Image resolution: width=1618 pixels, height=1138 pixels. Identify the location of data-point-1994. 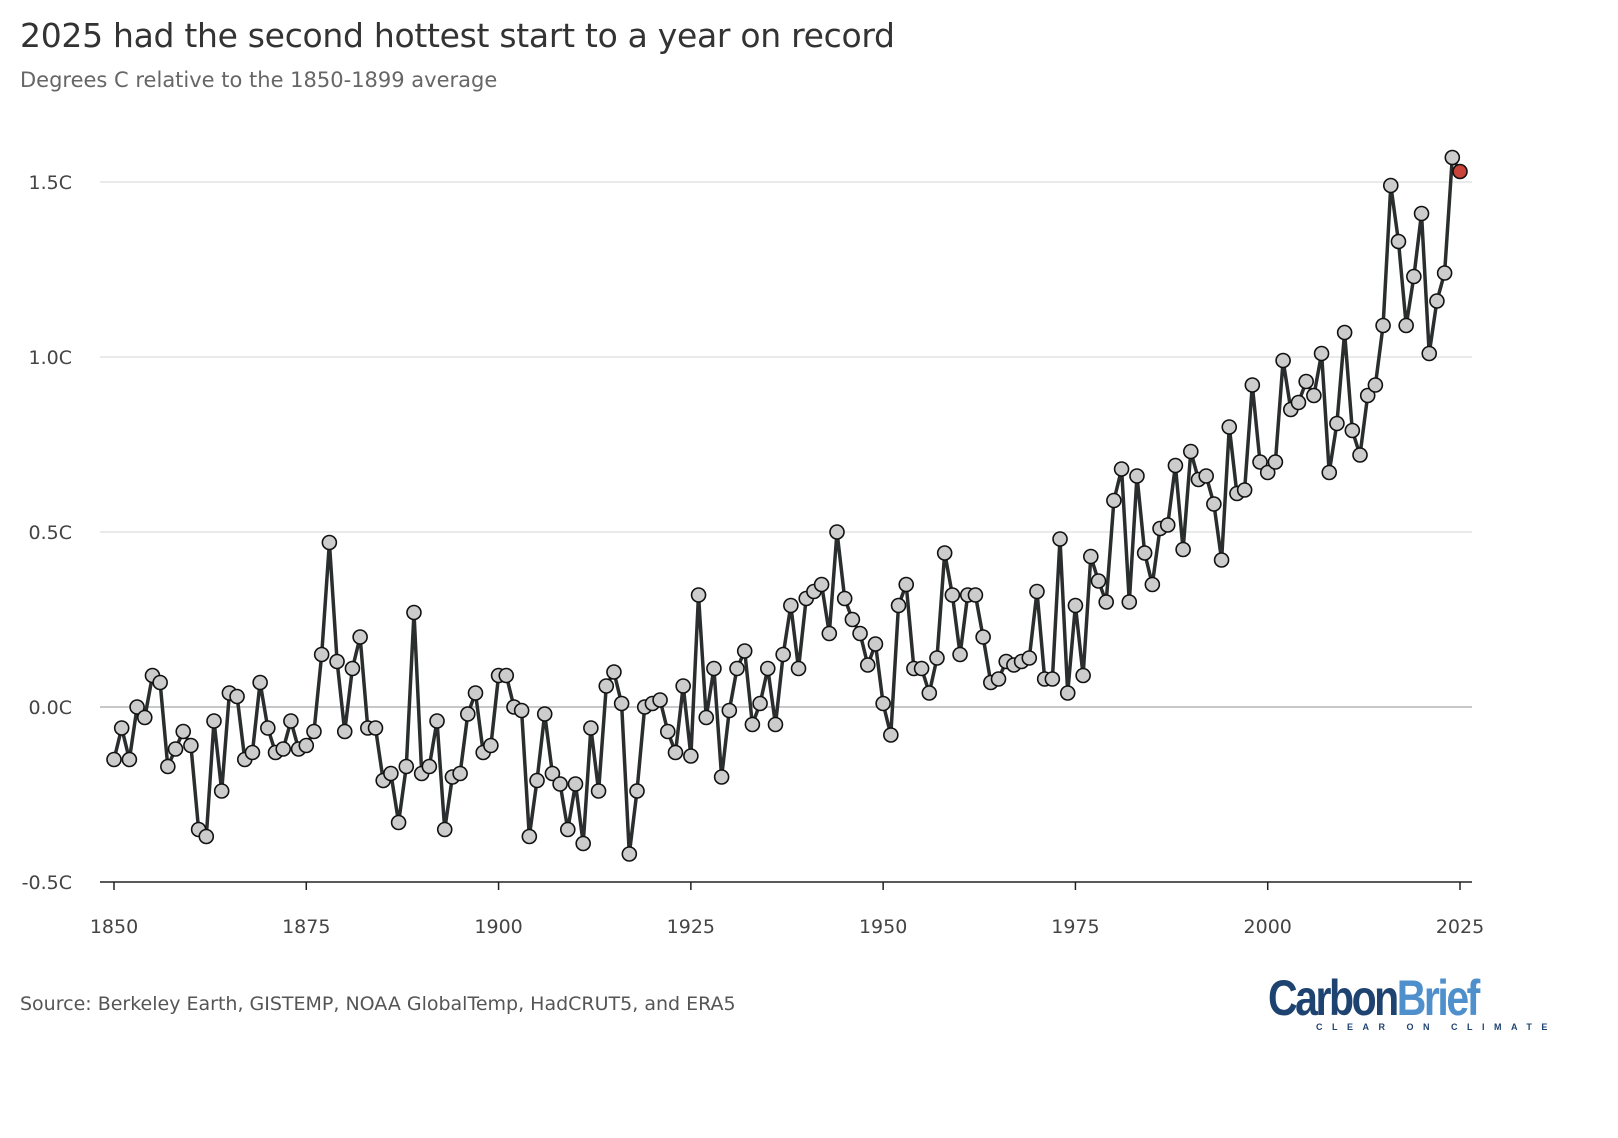
(1221, 560).